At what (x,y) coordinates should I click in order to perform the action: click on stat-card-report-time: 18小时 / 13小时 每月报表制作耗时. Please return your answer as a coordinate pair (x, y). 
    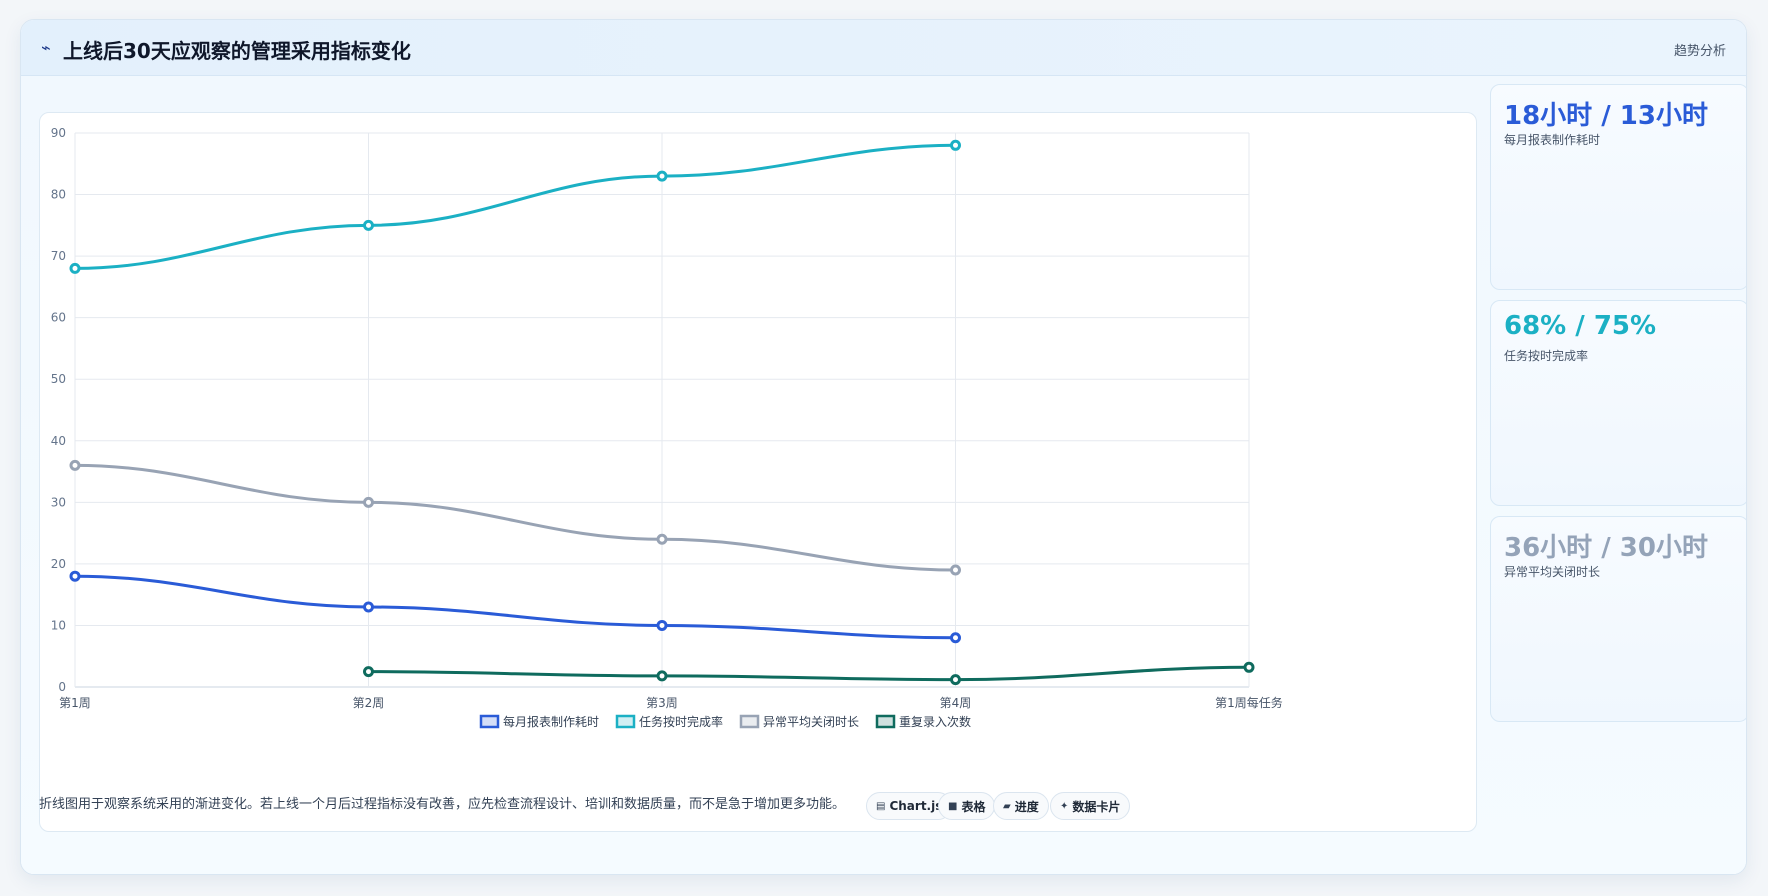
    Looking at the image, I should click on (1618, 187).